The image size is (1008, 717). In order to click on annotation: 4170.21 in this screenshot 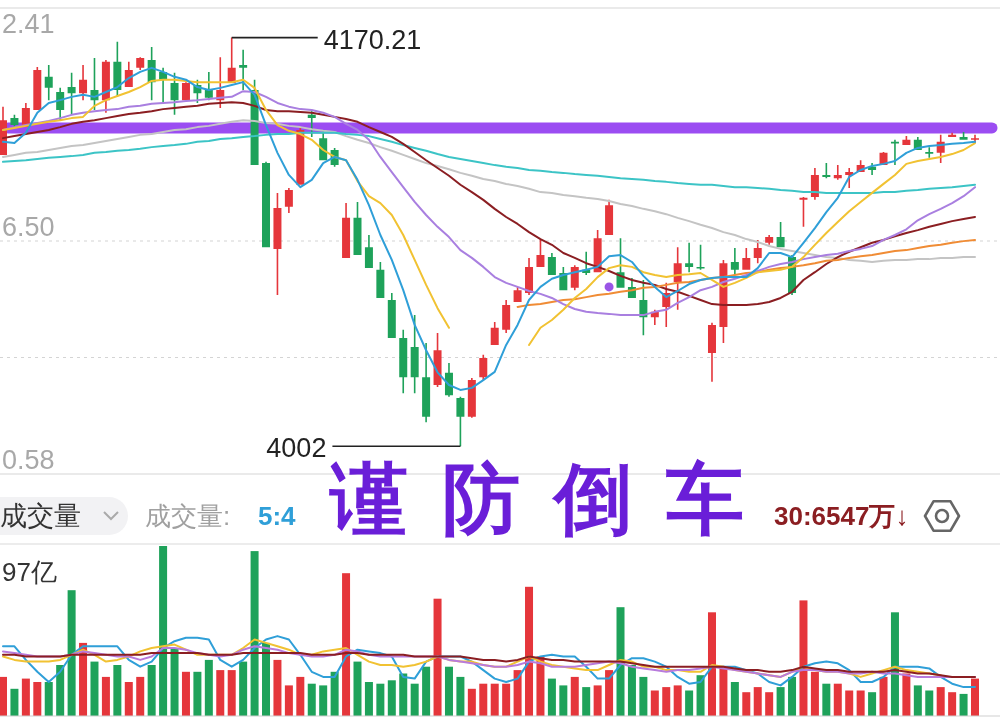, I will do `click(372, 39)`.